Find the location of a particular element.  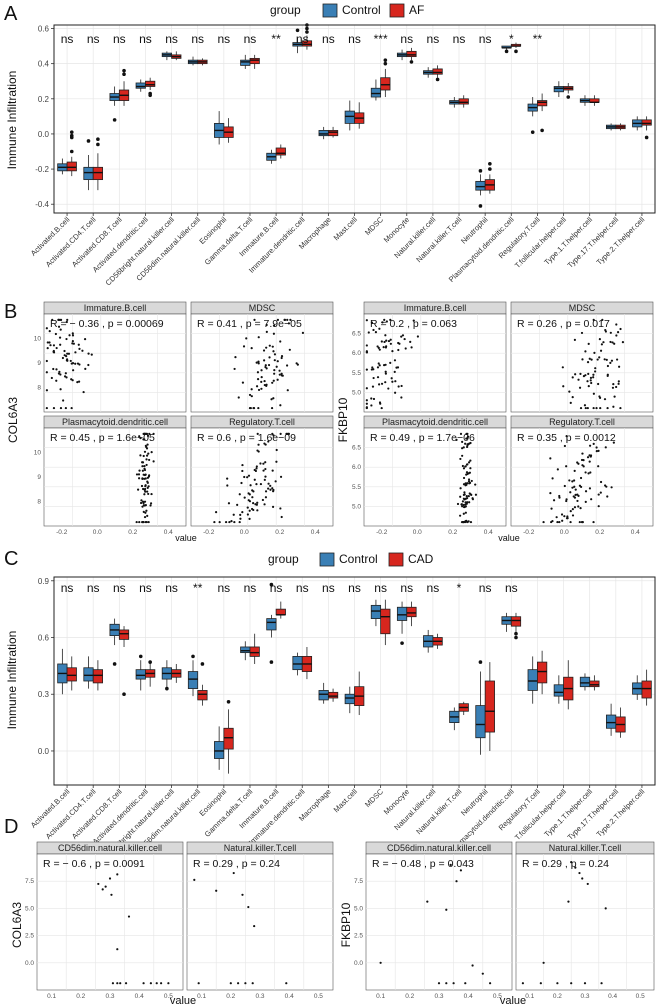

x-category-label: Mast.cell is located at coordinates (346, 801).